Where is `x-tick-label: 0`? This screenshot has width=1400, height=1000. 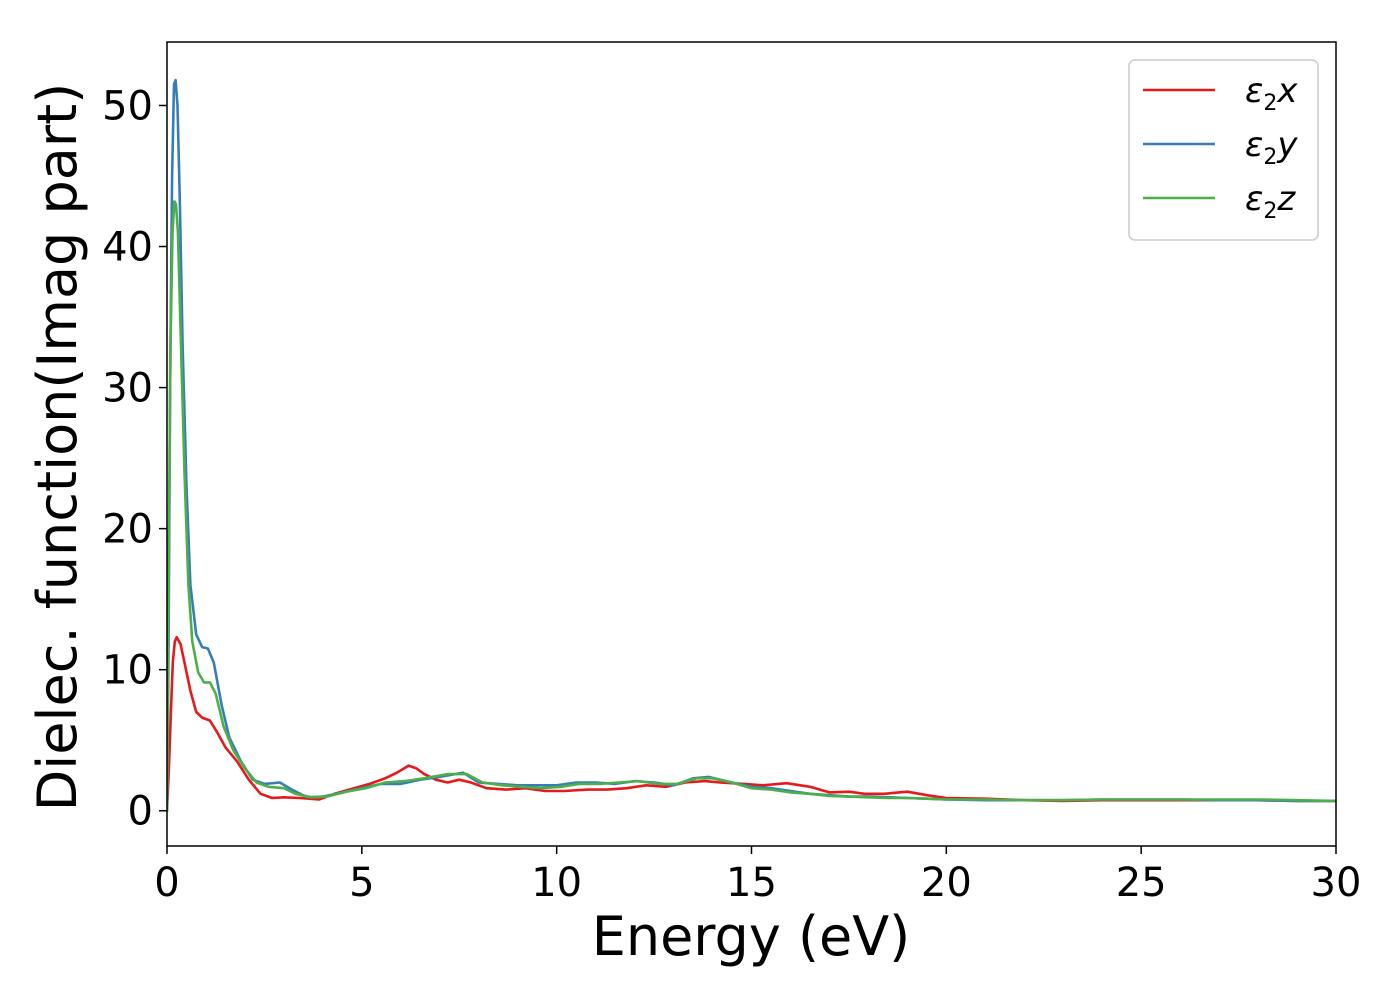 x-tick-label: 0 is located at coordinates (166, 883).